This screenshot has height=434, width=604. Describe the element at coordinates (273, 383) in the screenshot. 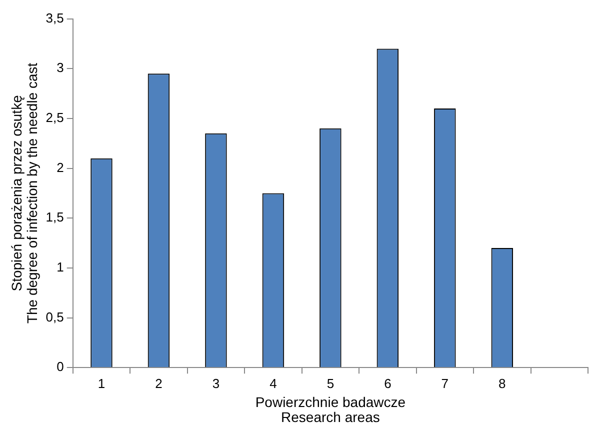

I see `x-tick-label: 4` at that location.